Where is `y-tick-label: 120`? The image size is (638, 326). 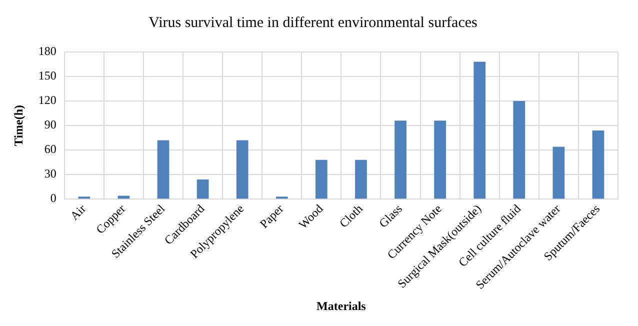 y-tick-label: 120 is located at coordinates (47, 100).